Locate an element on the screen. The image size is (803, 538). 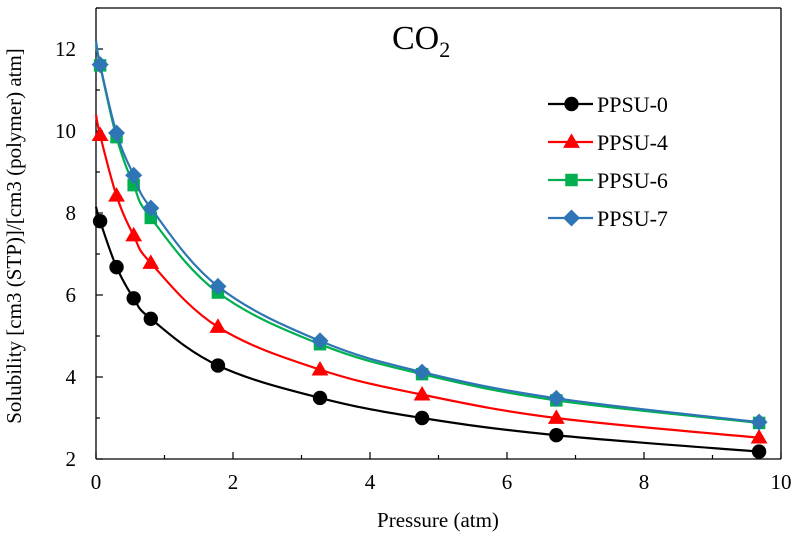
x-tick-label: 10 is located at coordinates (781, 482).